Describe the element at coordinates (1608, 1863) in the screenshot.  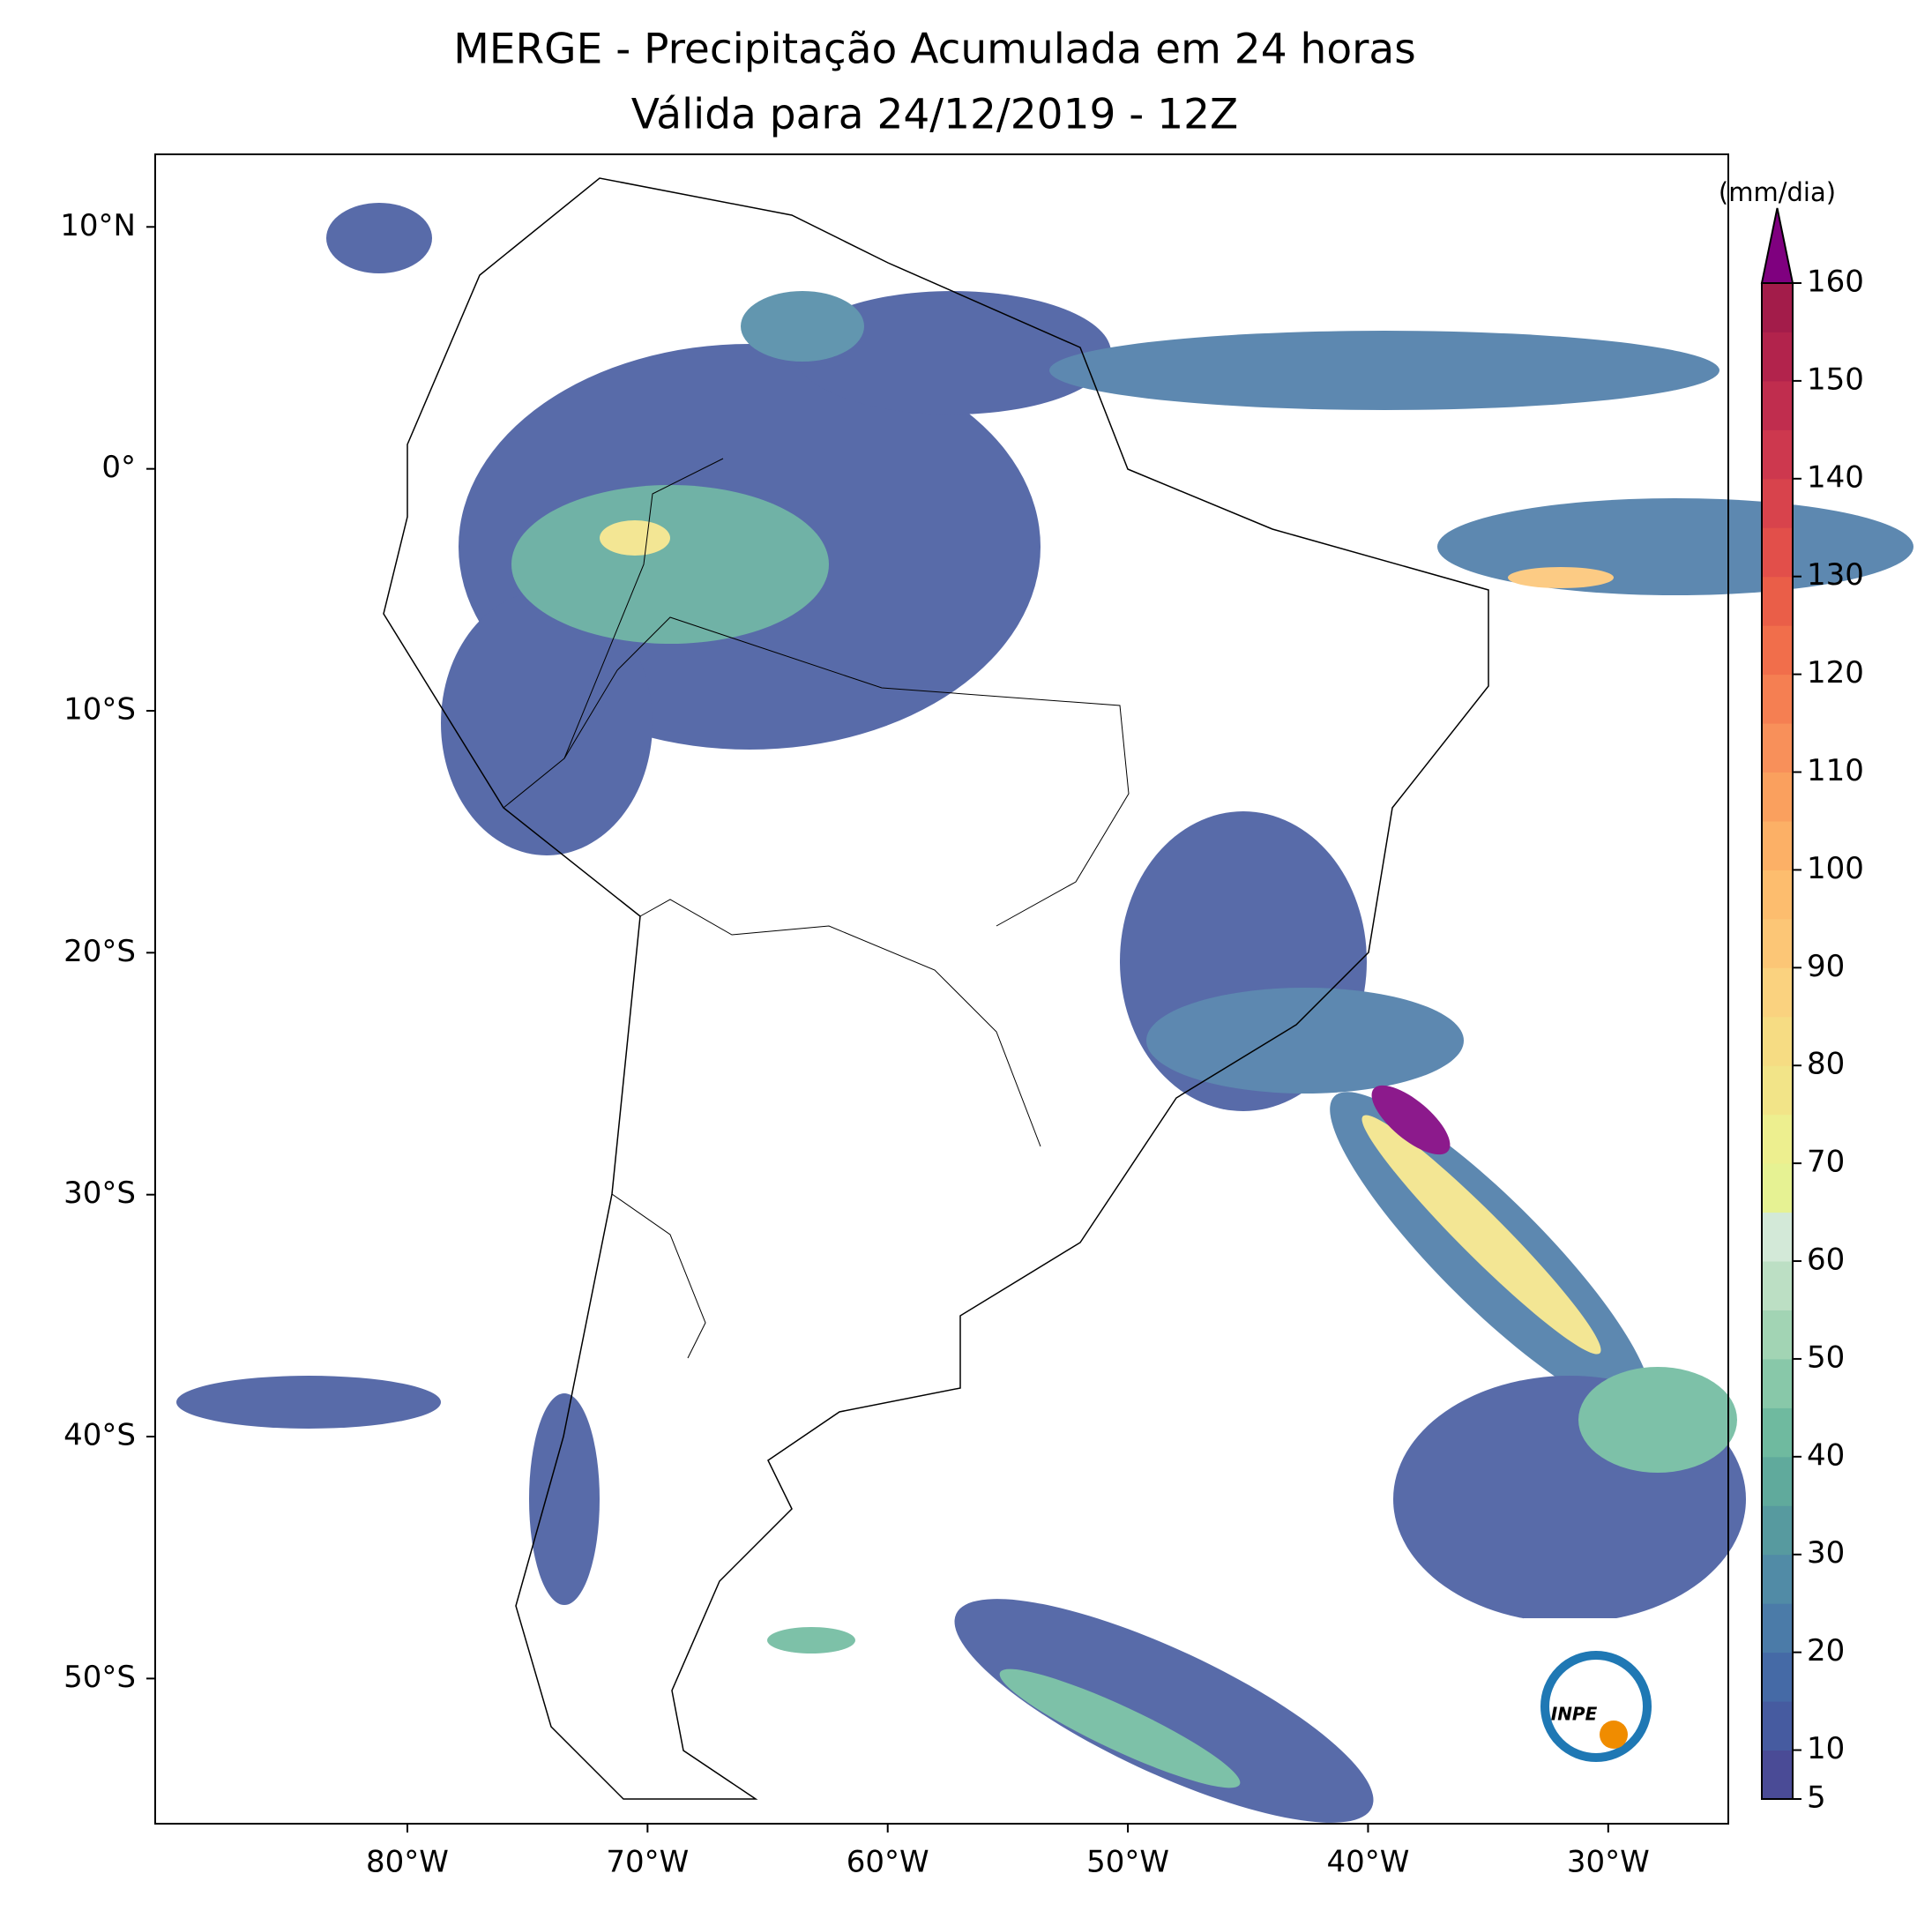
I see `x-tick-label: 30°W` at that location.